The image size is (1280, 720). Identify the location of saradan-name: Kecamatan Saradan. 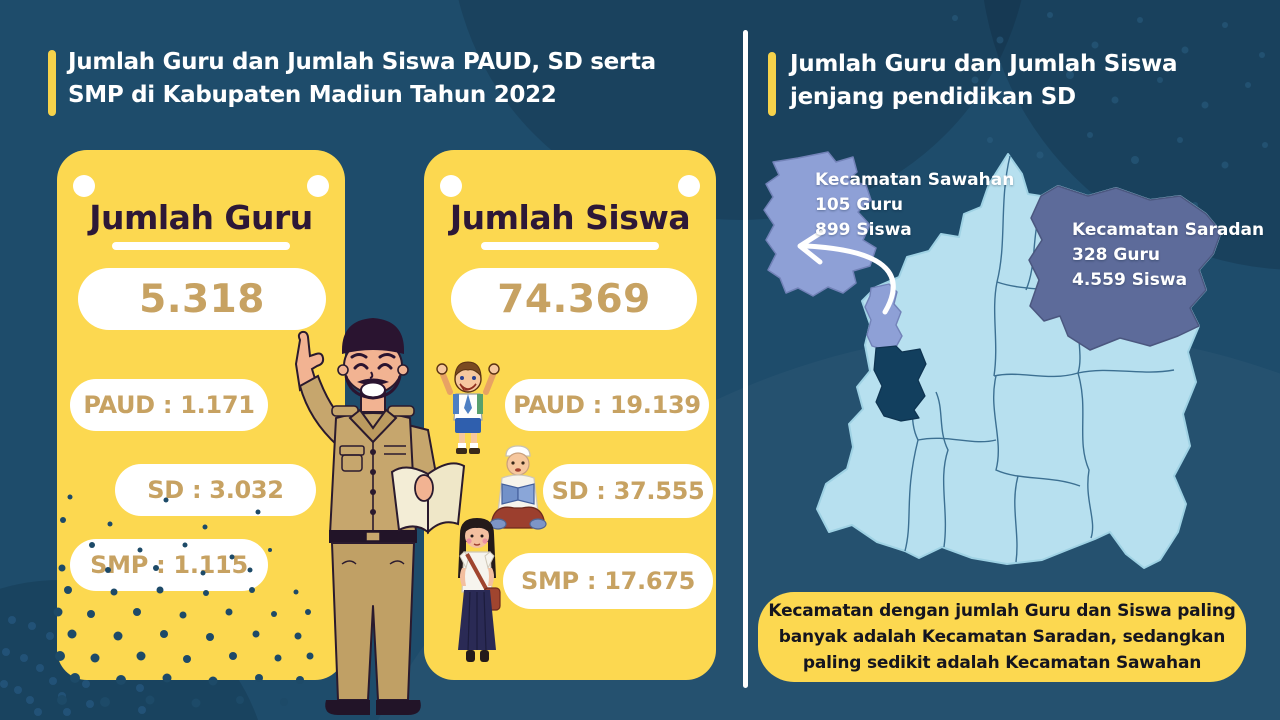
(1168, 230).